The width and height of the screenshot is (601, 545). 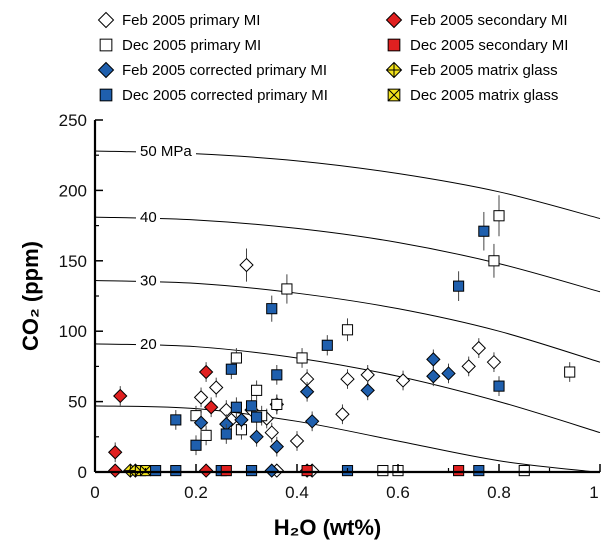 I want to click on legend-label: Dec 2005 matrix glass, so click(x=484, y=95).